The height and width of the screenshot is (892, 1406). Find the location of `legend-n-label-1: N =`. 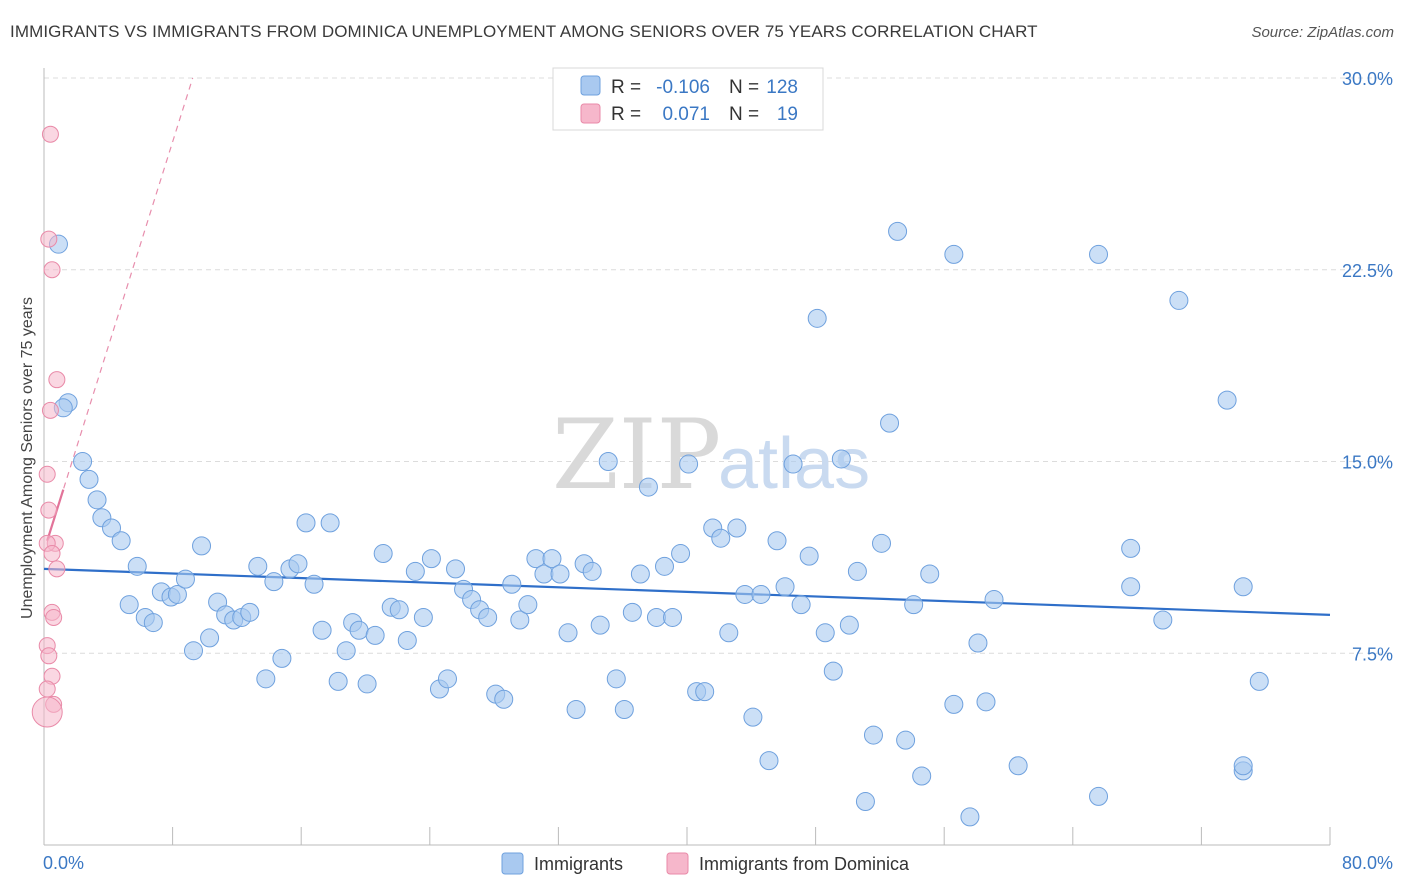

legend-n-label-1: N = is located at coordinates (744, 87).